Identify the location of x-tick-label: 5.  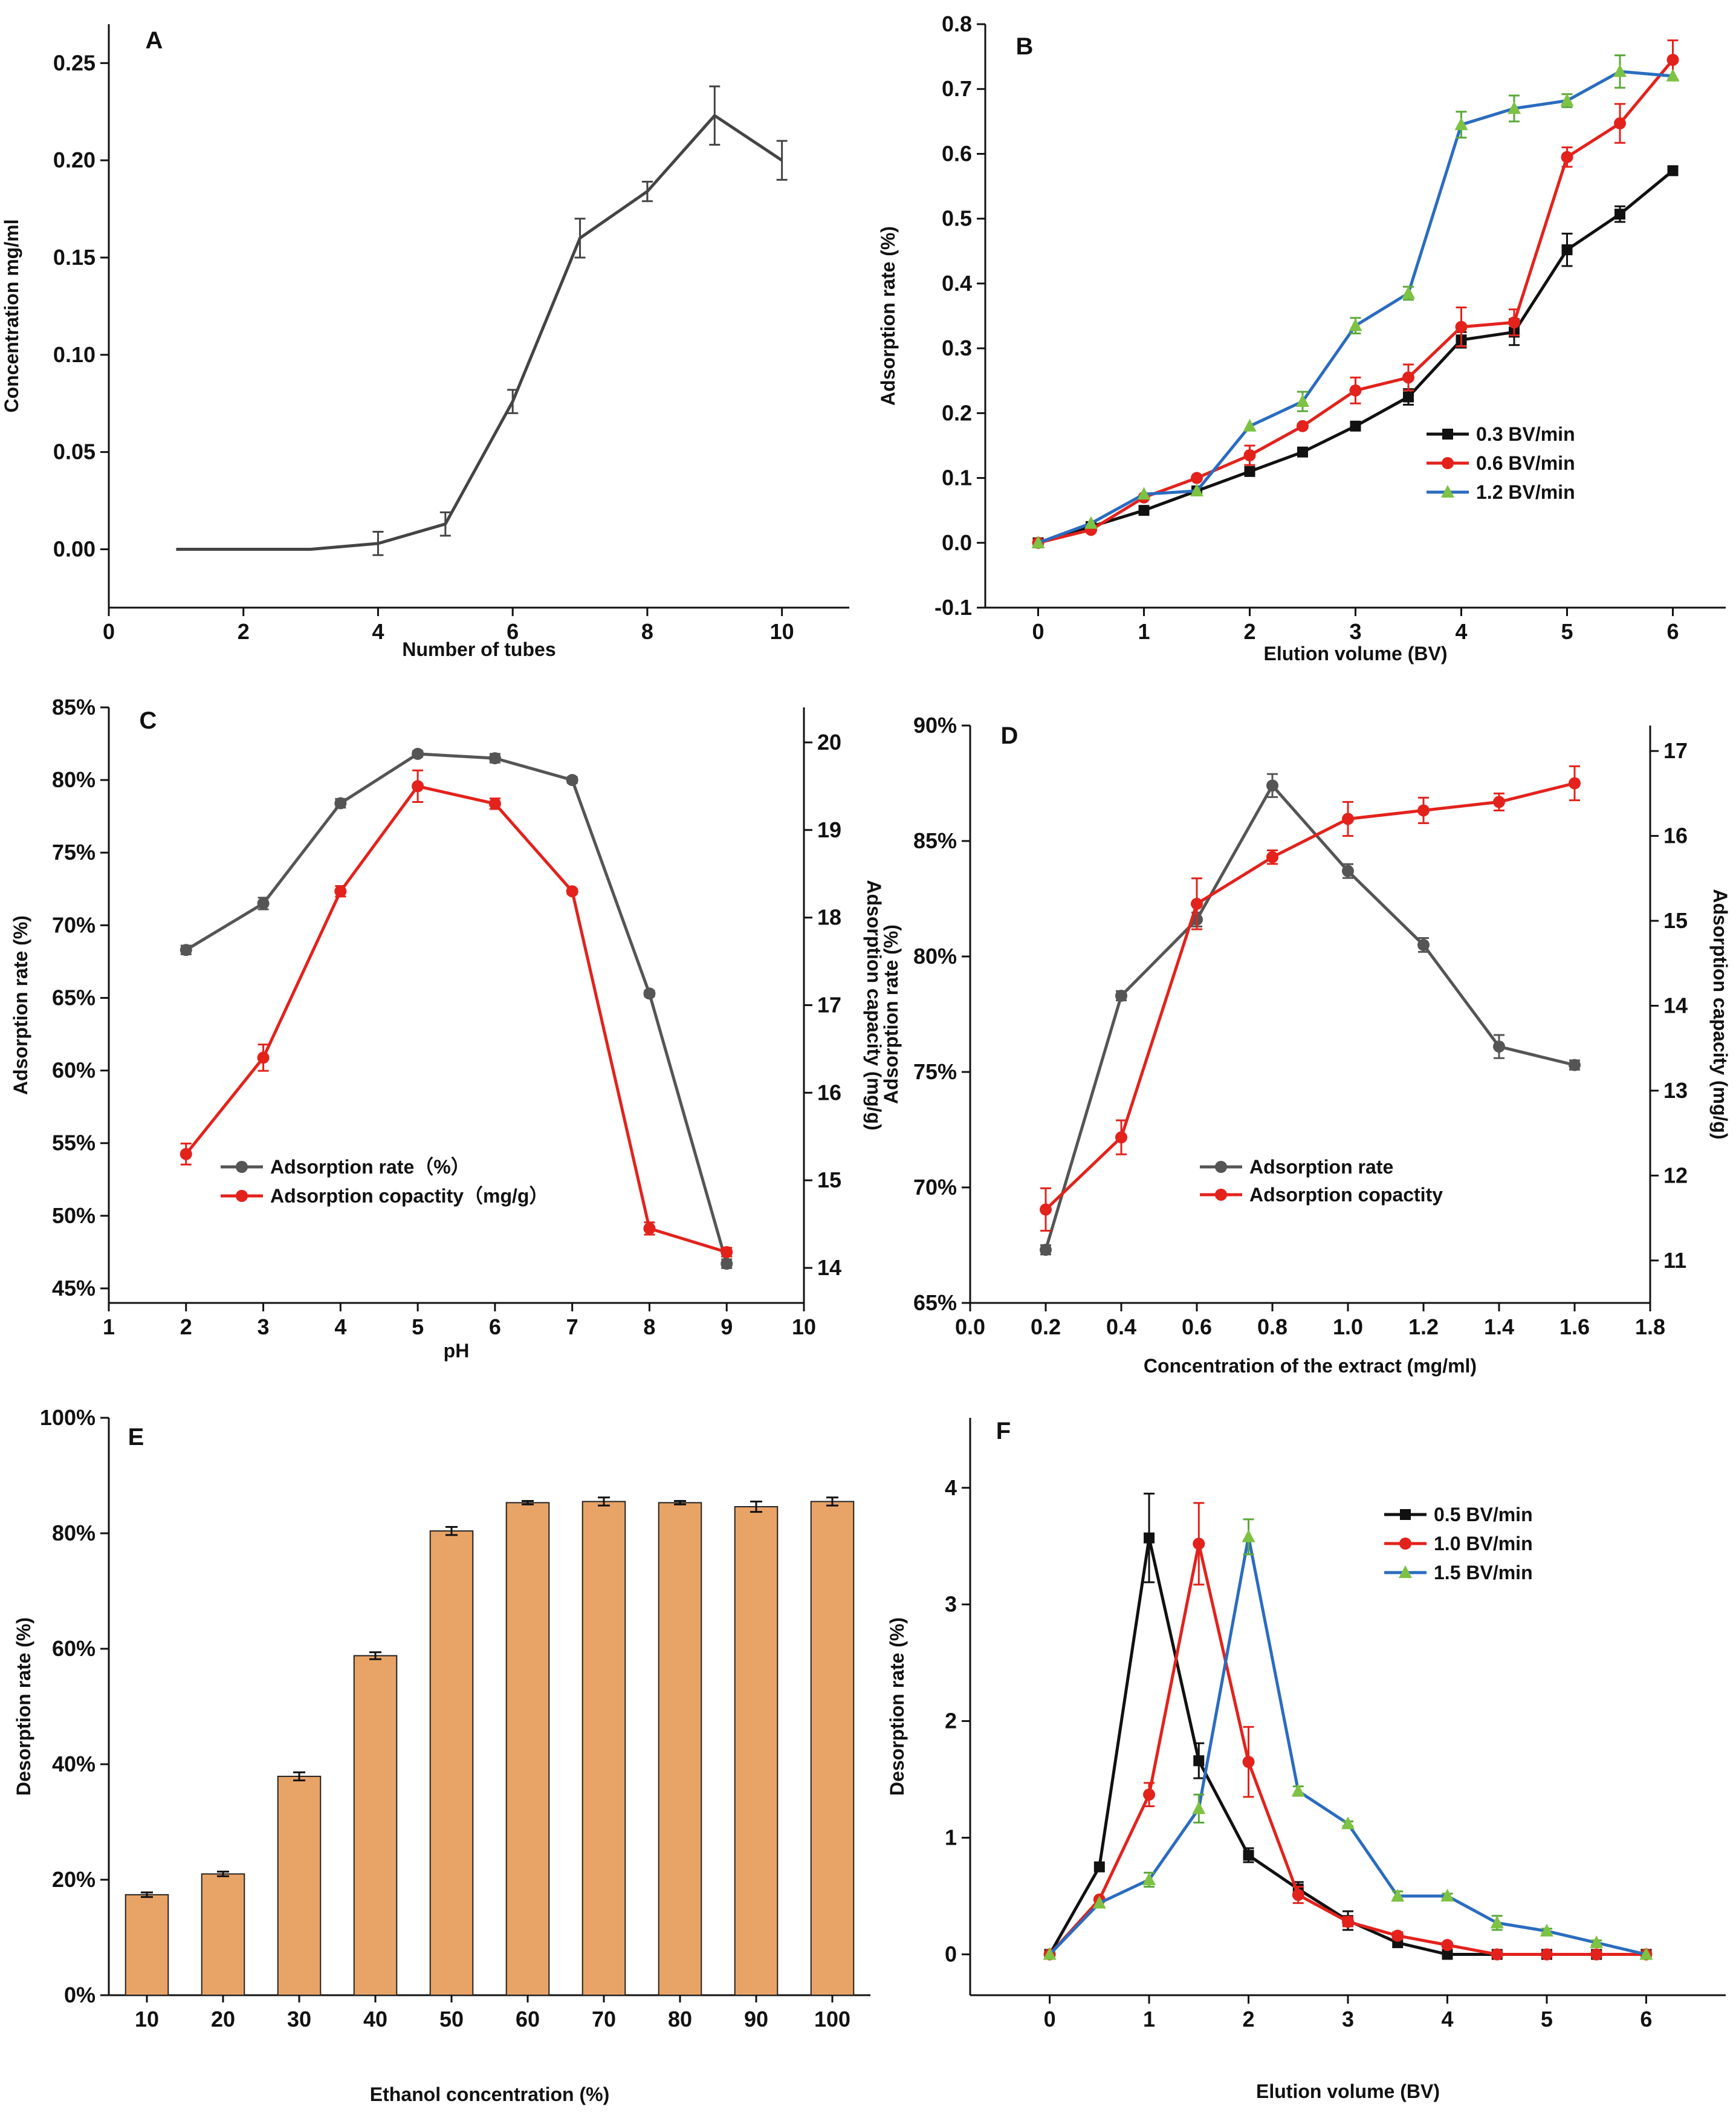
(1547, 2019).